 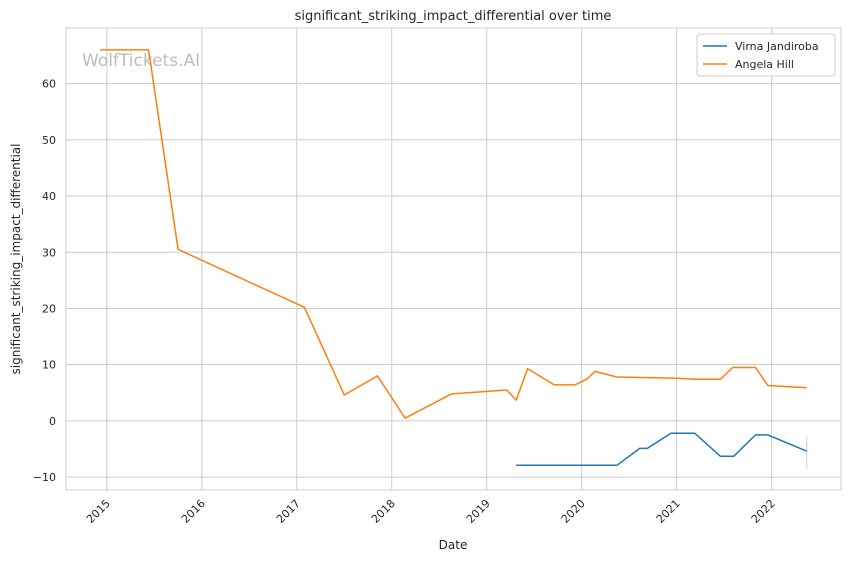 I want to click on y-tick-label: 60, so click(x=49, y=84).